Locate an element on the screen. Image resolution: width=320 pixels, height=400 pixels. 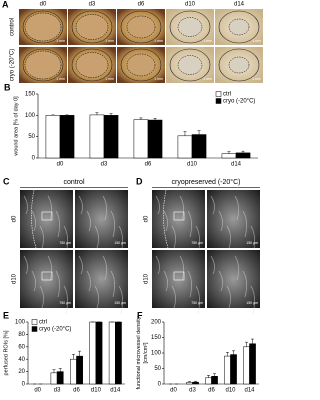
y-tick-label: 20 is located at coordinates (21, 372).